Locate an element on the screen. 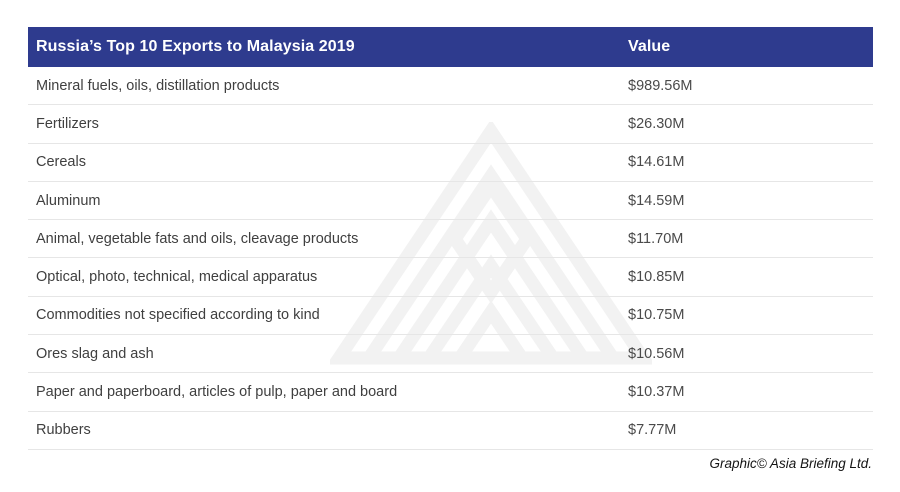 The image size is (900, 492). credit-text: Graphic© Asia Briefing Ltd. is located at coordinates (790, 463).